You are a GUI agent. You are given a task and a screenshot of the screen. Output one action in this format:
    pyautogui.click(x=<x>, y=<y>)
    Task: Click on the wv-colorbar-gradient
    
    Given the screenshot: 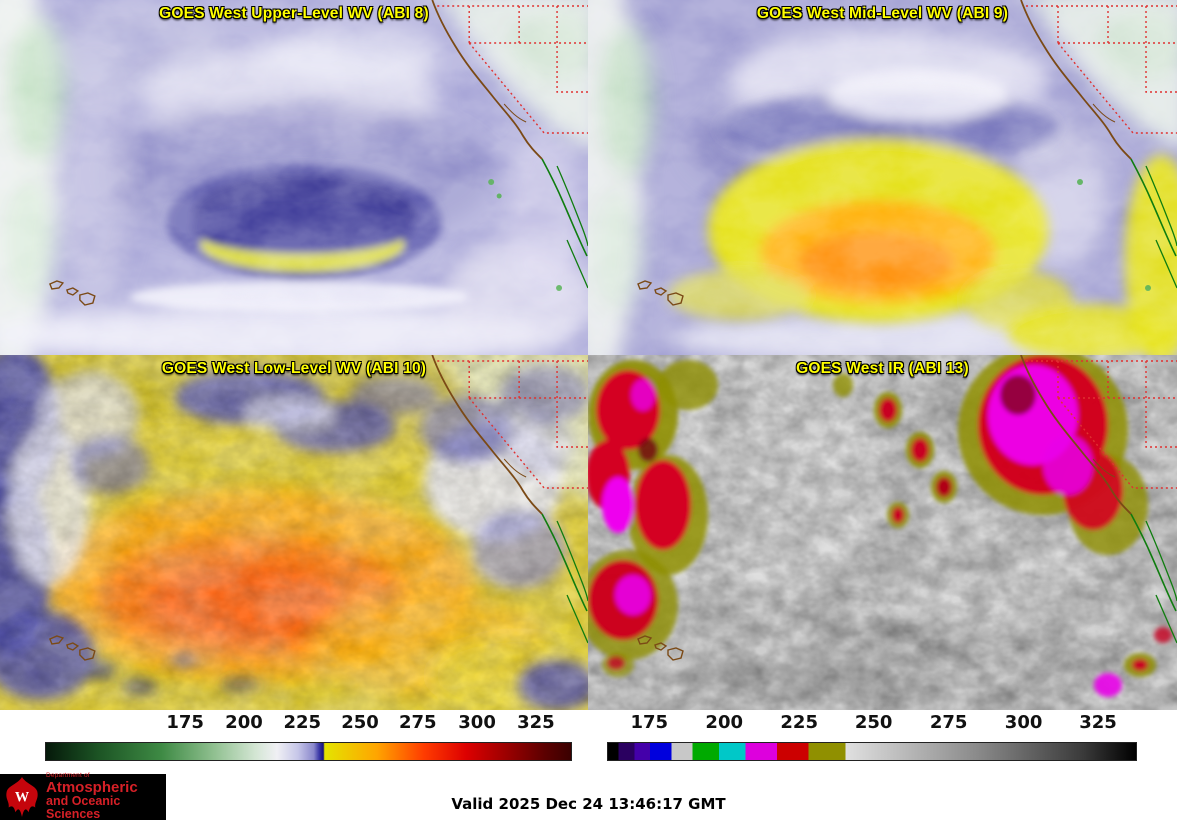 What is the action you would take?
    pyautogui.click(x=308, y=751)
    